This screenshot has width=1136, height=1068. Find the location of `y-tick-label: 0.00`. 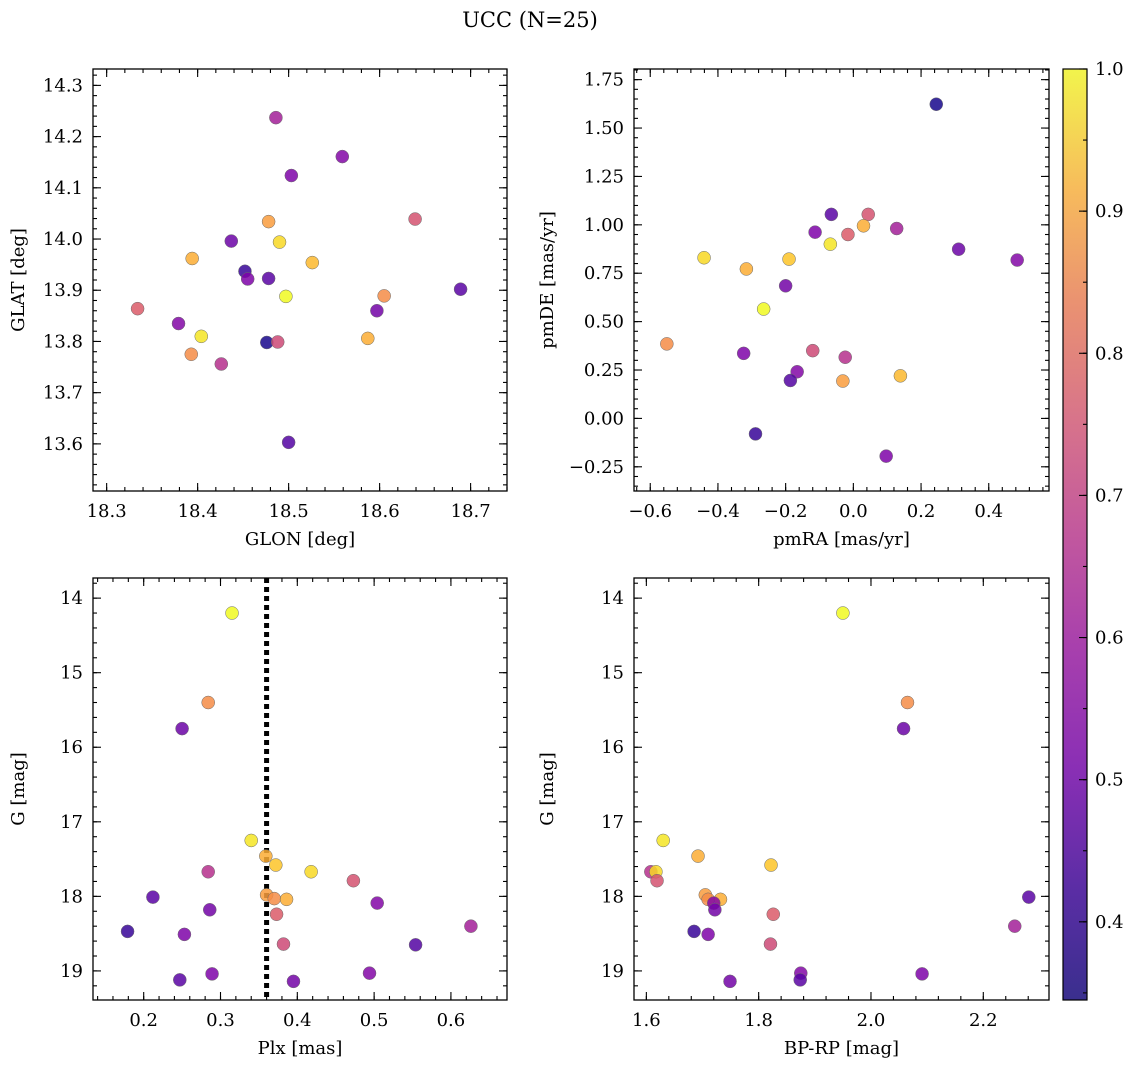

y-tick-label: 0.00 is located at coordinates (604, 418).